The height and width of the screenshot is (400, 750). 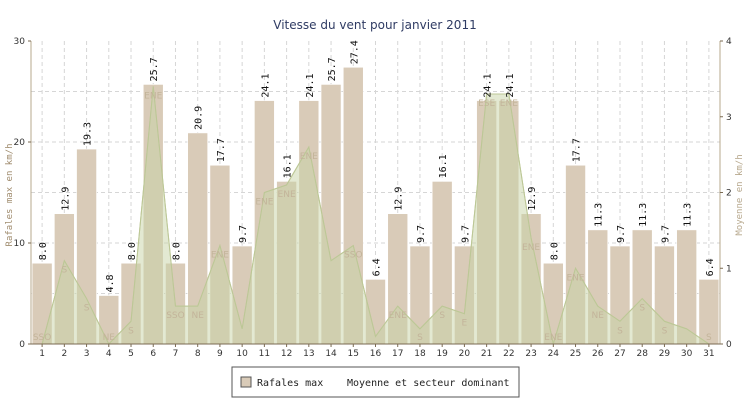 I want to click on x-tick-label: 27, so click(x=619, y=354).